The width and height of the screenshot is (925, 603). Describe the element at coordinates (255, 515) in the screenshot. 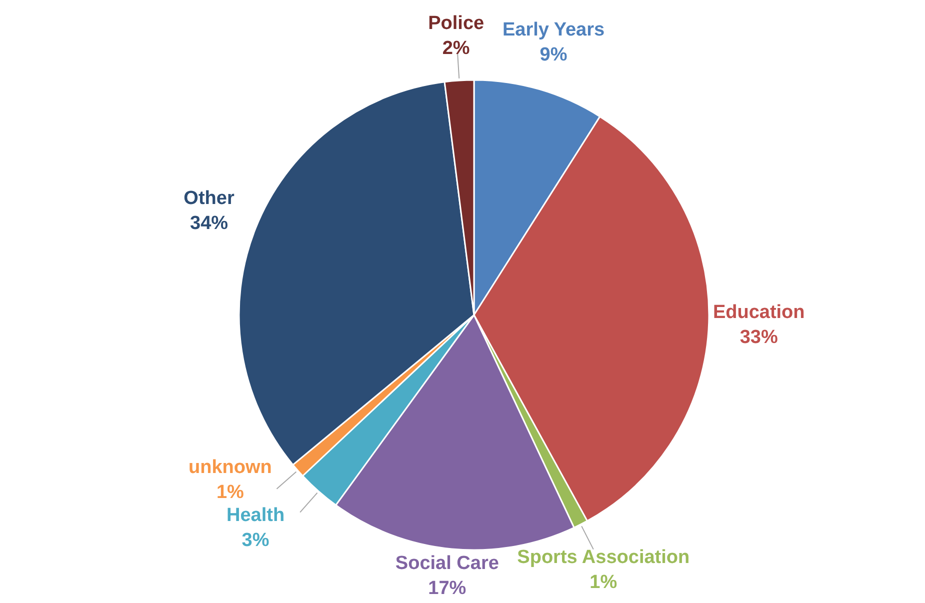

I see `slice-label: Health` at that location.